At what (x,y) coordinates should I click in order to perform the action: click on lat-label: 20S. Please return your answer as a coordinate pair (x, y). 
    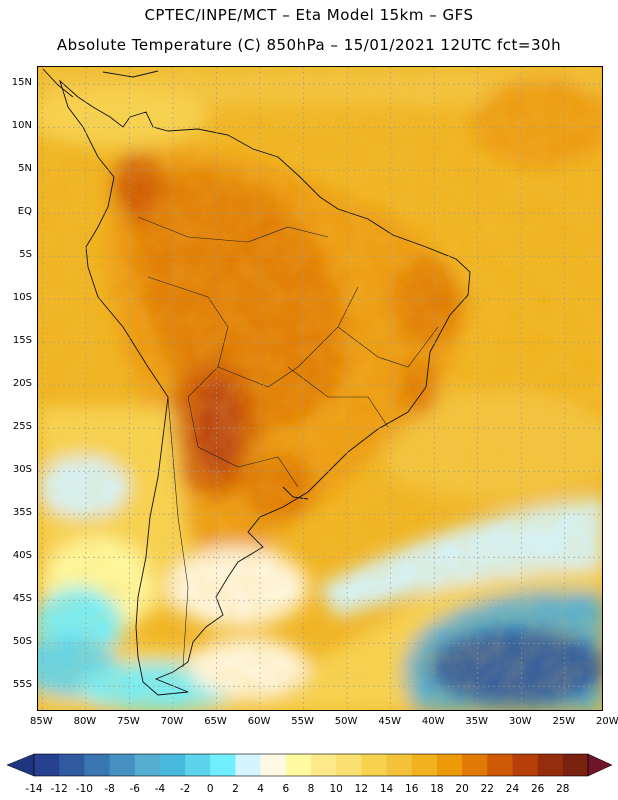
    Looking at the image, I should click on (22, 384).